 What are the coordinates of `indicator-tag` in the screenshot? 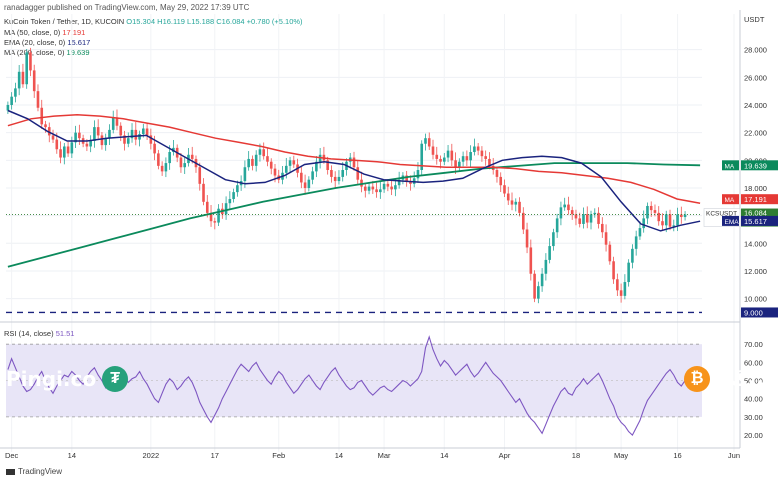 It's located at (730, 199).